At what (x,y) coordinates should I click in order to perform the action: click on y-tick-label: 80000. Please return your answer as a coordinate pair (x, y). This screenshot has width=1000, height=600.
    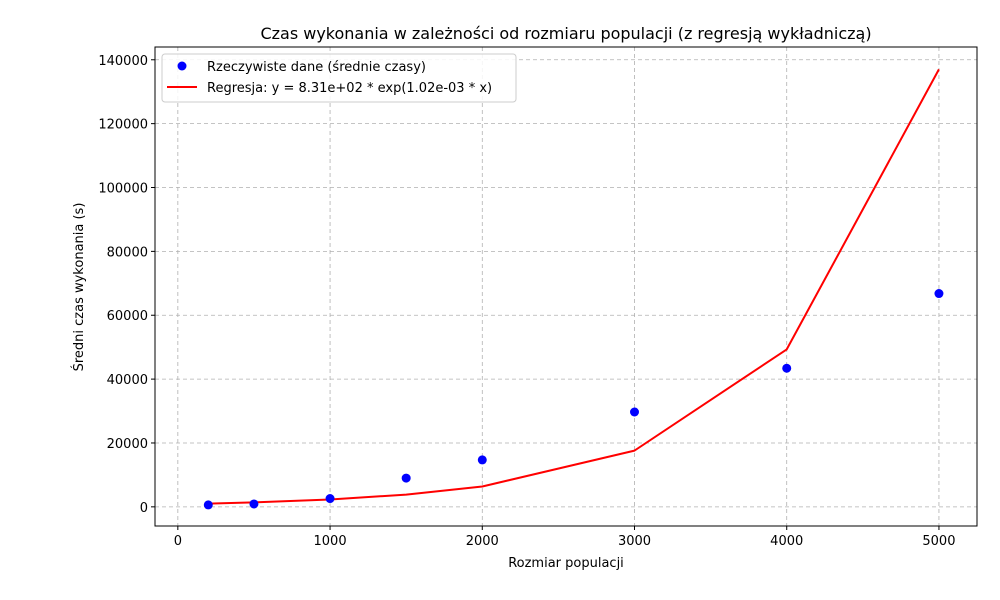
    Looking at the image, I should click on (127, 252).